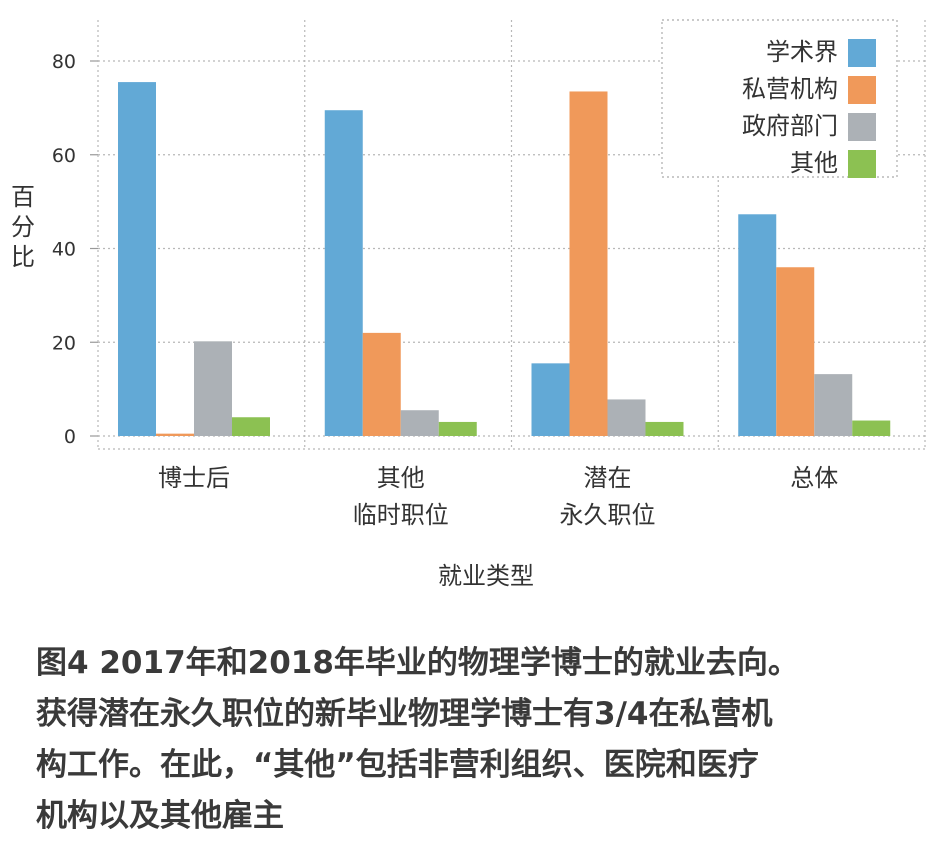 Image resolution: width=945 pixels, height=860 pixels. What do you see at coordinates (486, 576) in the screenshot?
I see `x-axis-title: 就业类型` at bounding box center [486, 576].